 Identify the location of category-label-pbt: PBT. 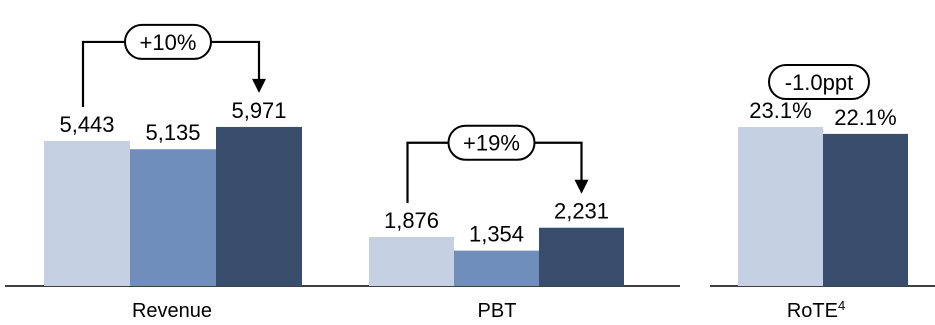
(497, 311).